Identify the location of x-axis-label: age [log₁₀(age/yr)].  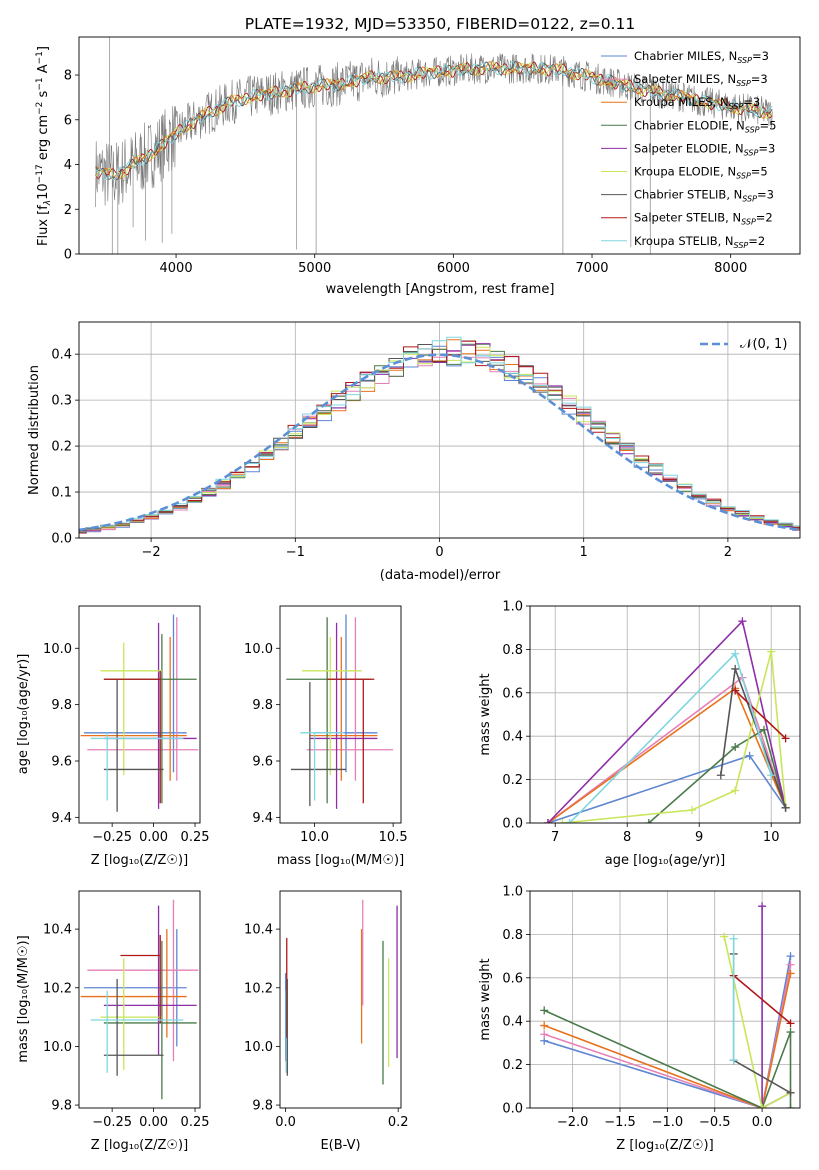
(665, 860).